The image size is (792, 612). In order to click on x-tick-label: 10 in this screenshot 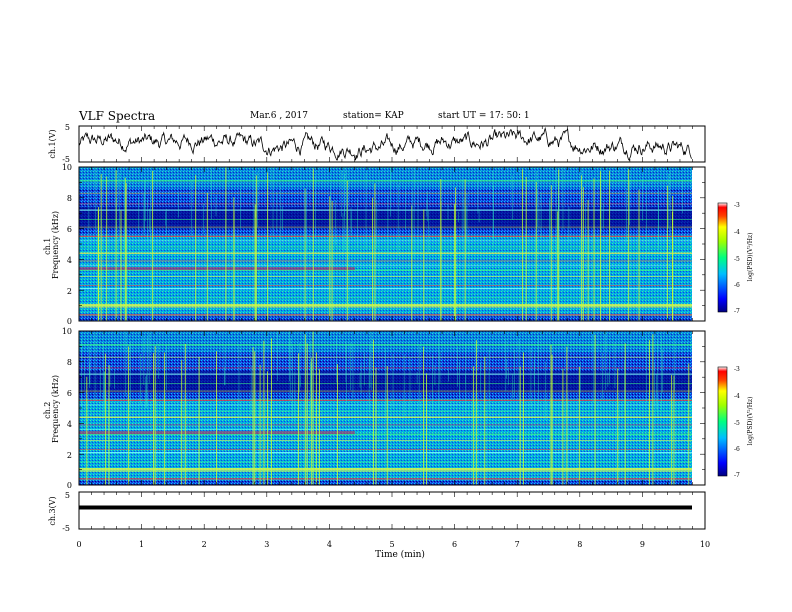, I will do `click(705, 544)`.